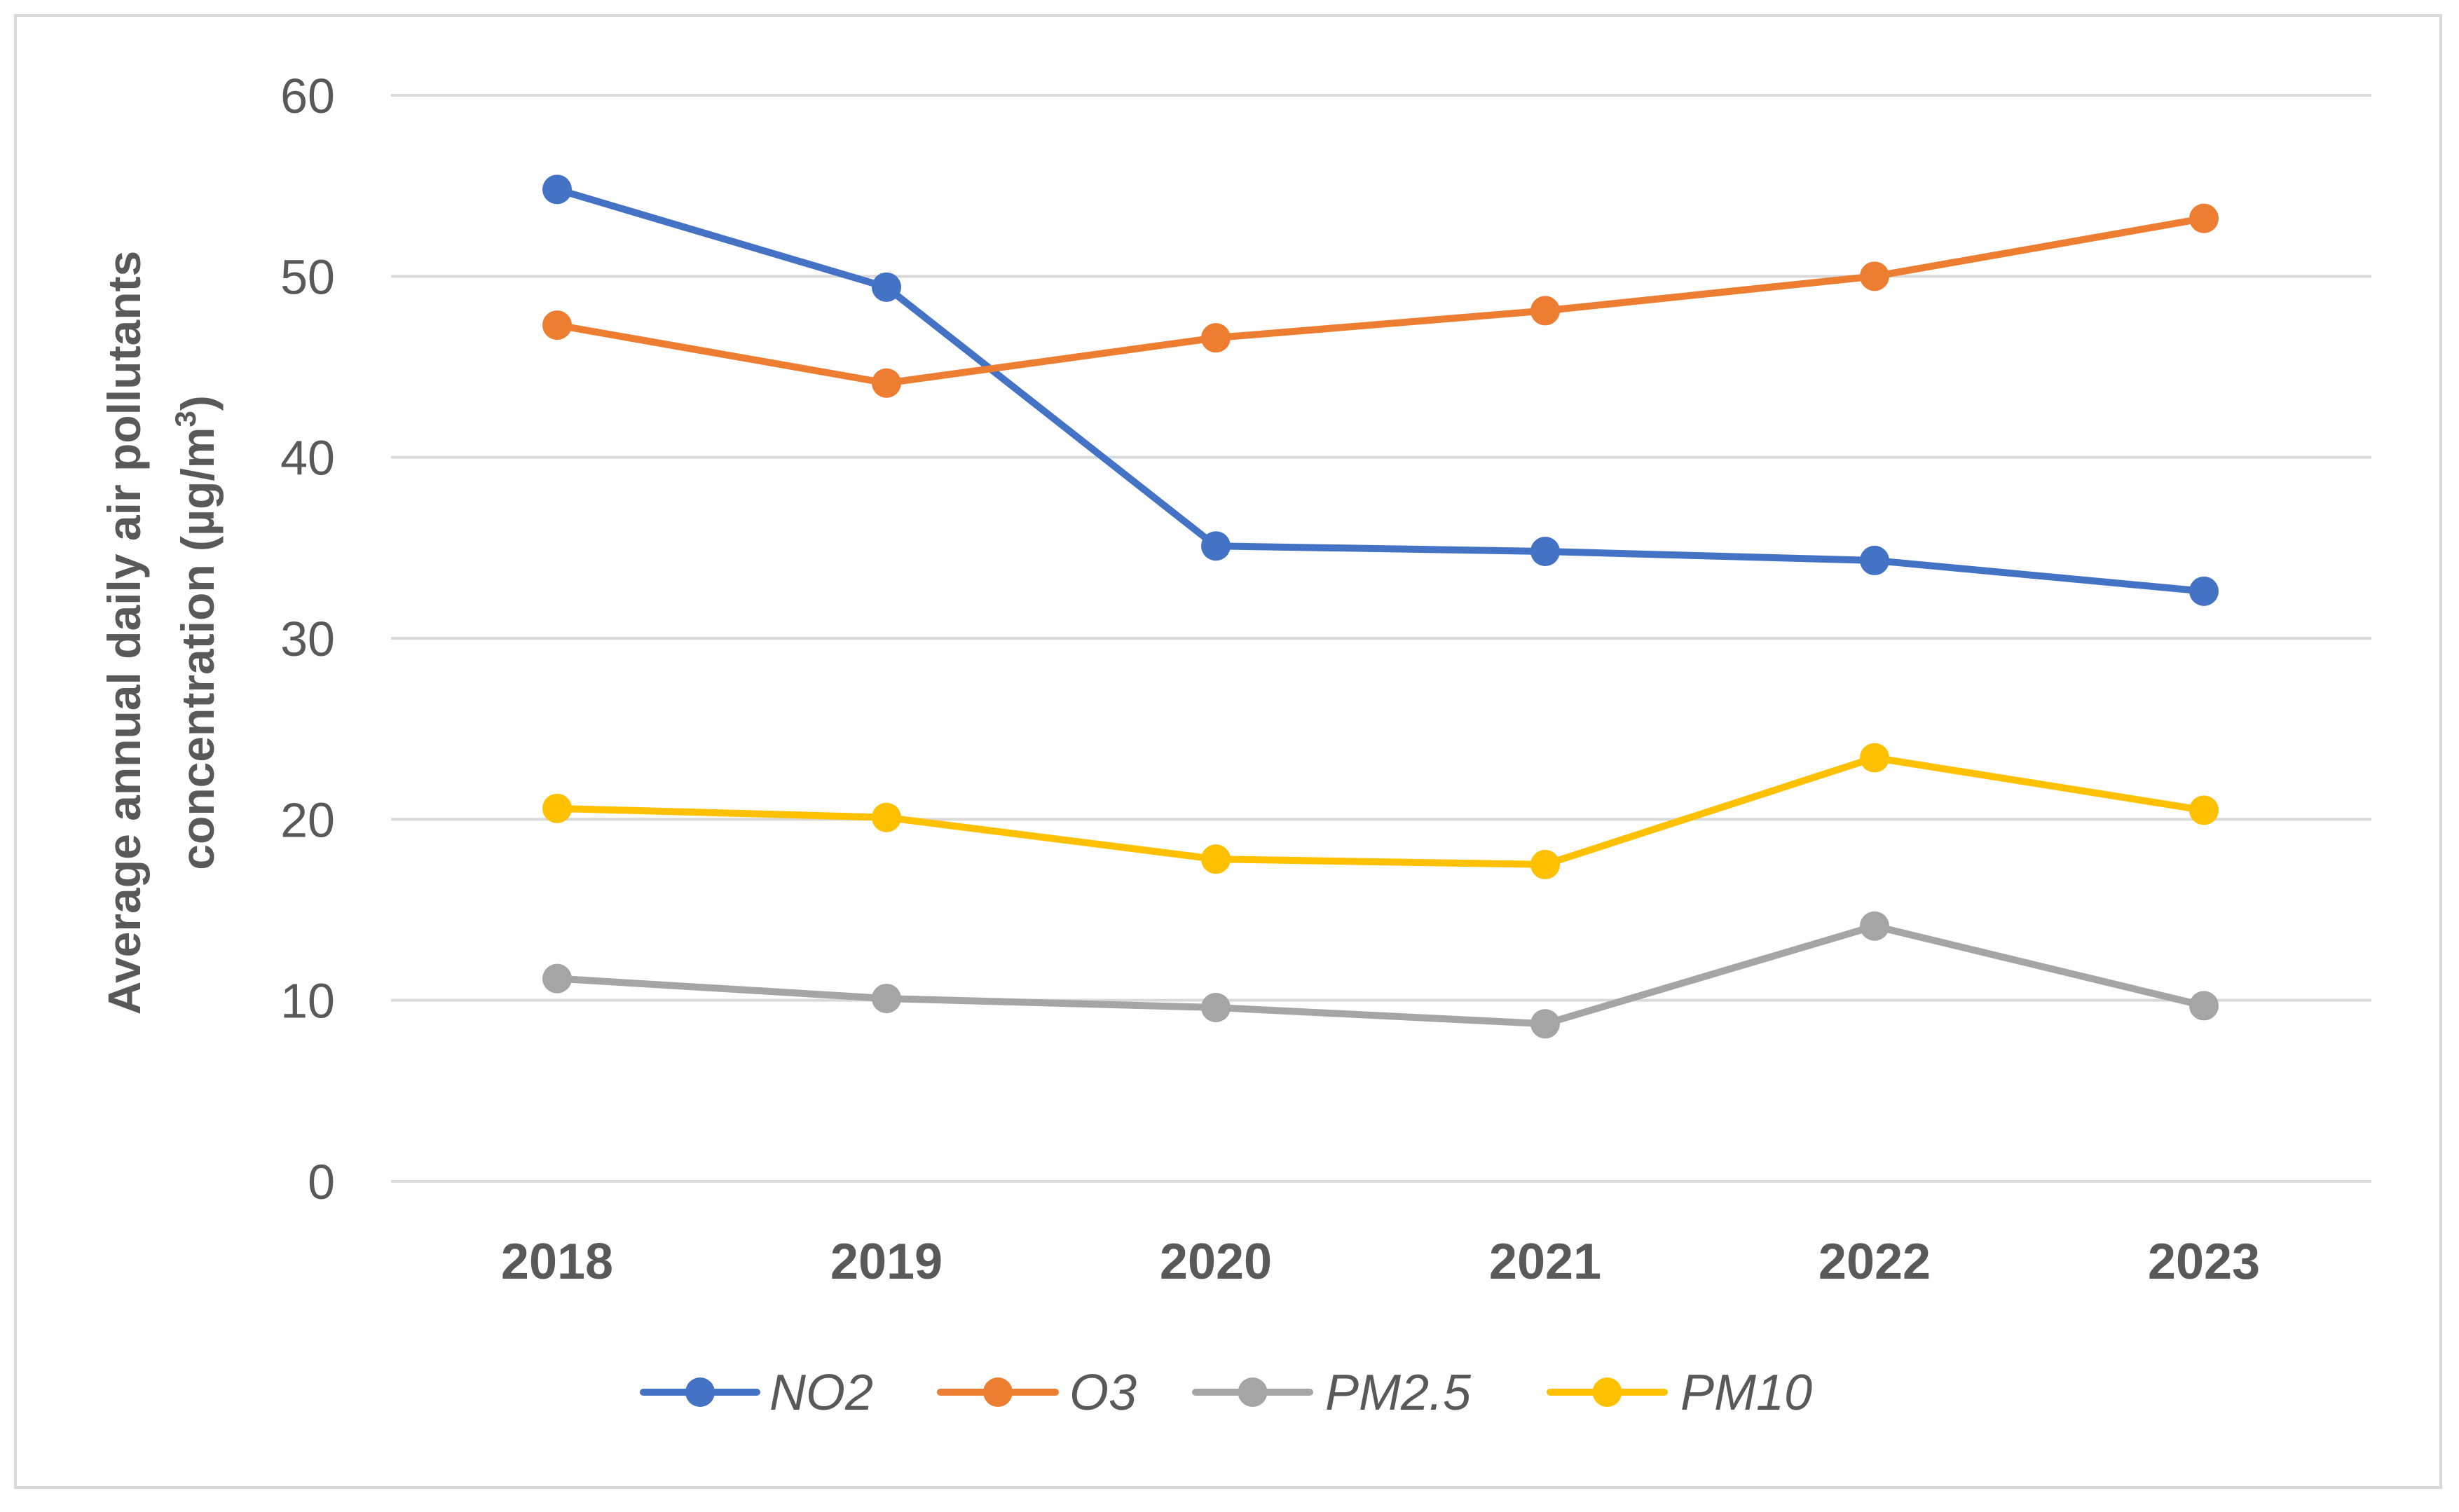 The image size is (2459, 1512). What do you see at coordinates (2204, 1006) in the screenshot?
I see `data-point-pm25-2023` at bounding box center [2204, 1006].